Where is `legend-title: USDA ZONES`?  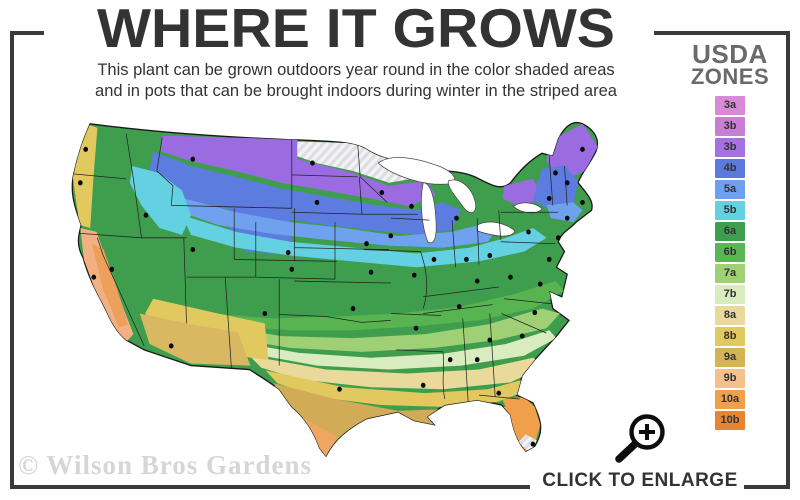 legend-title: USDA ZONES is located at coordinates (730, 64).